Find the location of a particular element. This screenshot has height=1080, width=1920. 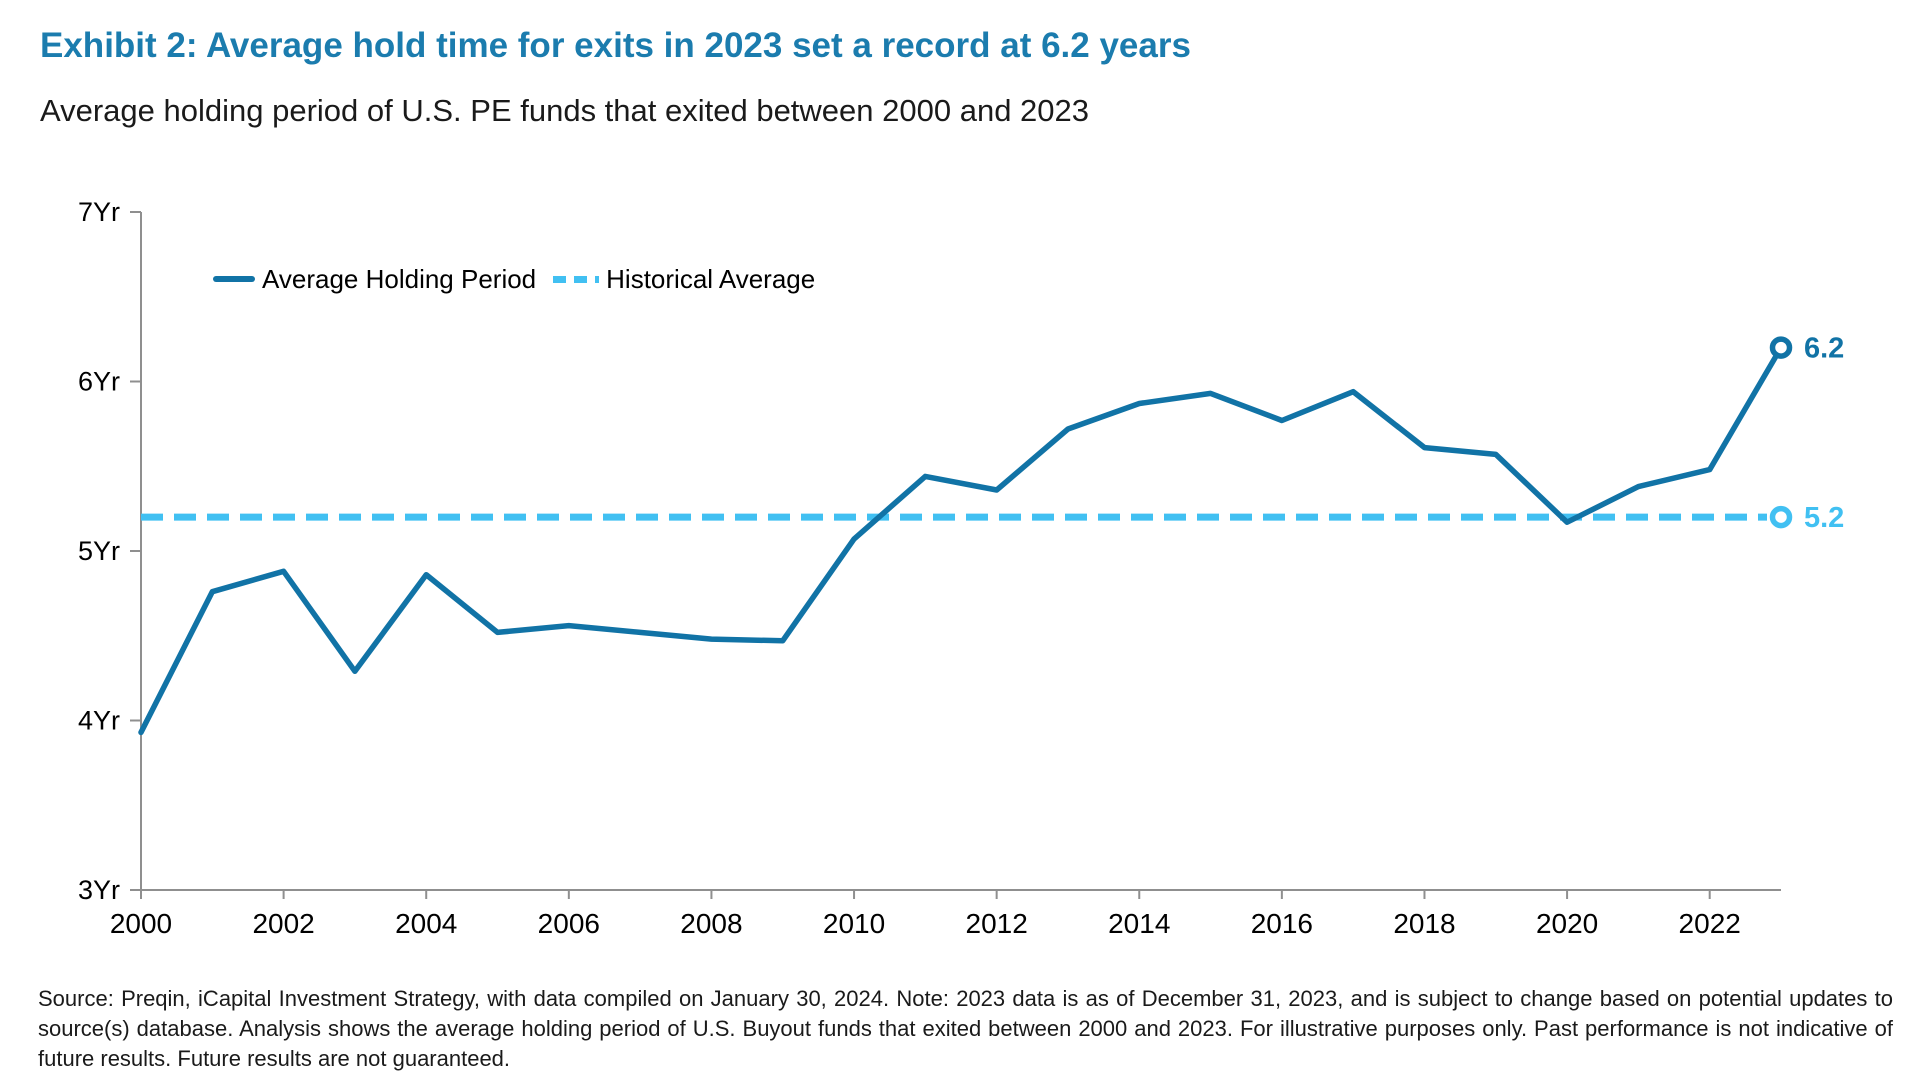

solid-line-swatch-icon is located at coordinates (234, 279).